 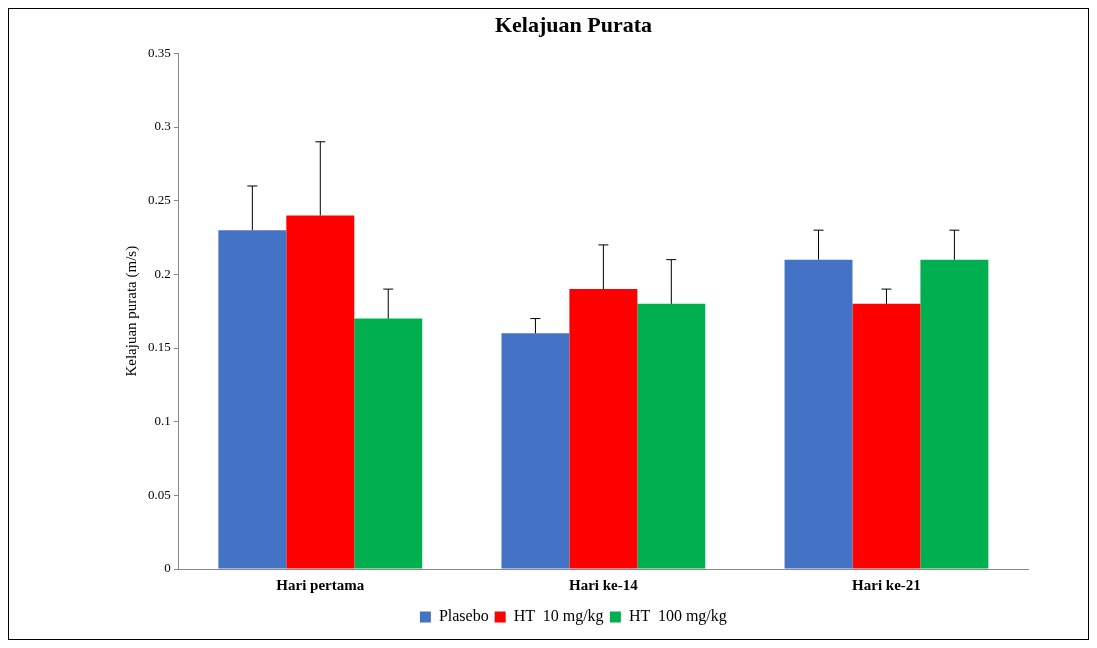 I want to click on y-axis-title: Kelajuan purata (m/s), so click(x=131, y=311).